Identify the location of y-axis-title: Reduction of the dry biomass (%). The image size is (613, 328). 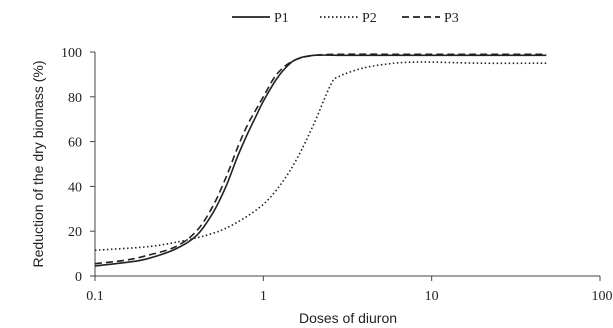
(38, 164).